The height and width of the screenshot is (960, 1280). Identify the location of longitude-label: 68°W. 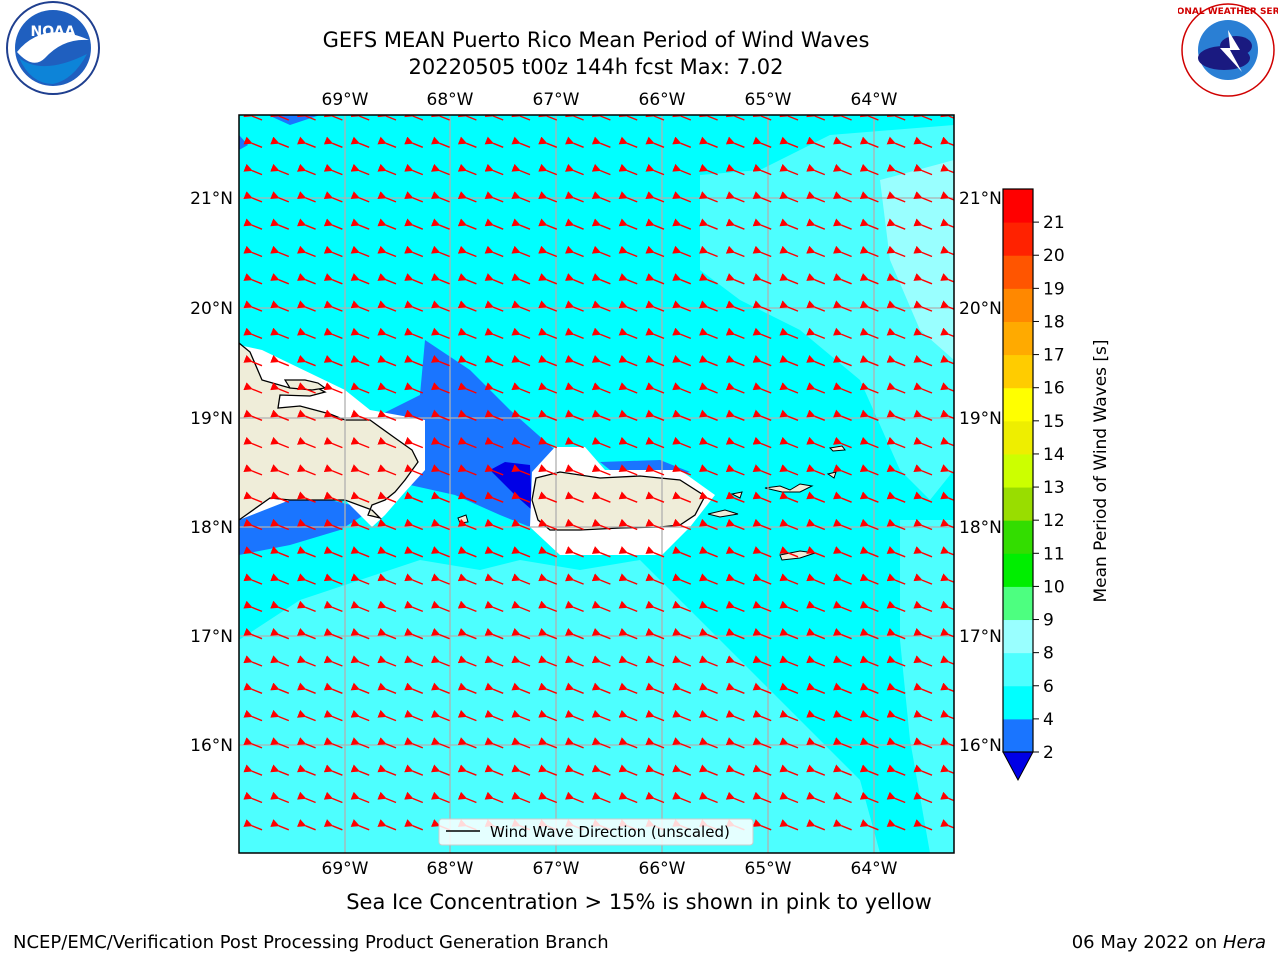
(450, 869).